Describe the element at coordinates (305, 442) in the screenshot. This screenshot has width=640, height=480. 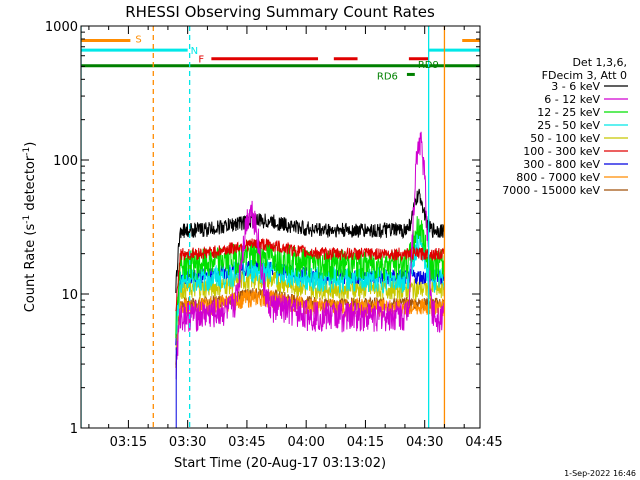
I see `x-tick-label: 04:00` at that location.